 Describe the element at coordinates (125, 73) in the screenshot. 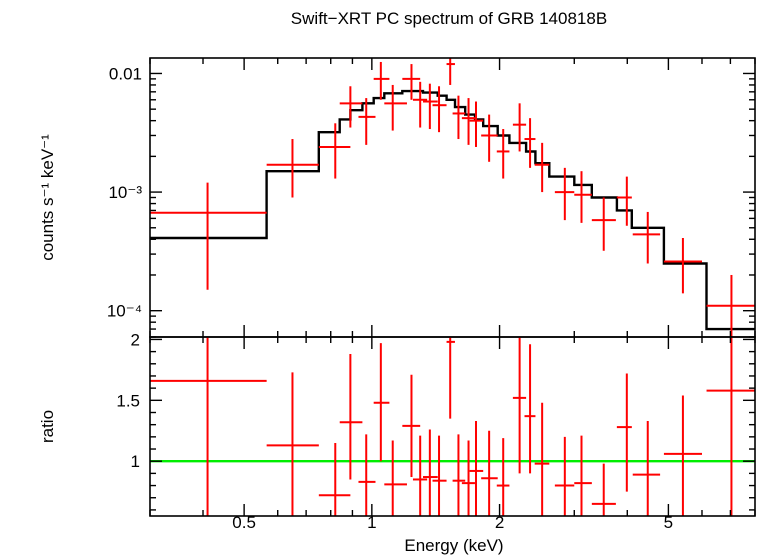

I see `y-tick-label: 0.01` at that location.